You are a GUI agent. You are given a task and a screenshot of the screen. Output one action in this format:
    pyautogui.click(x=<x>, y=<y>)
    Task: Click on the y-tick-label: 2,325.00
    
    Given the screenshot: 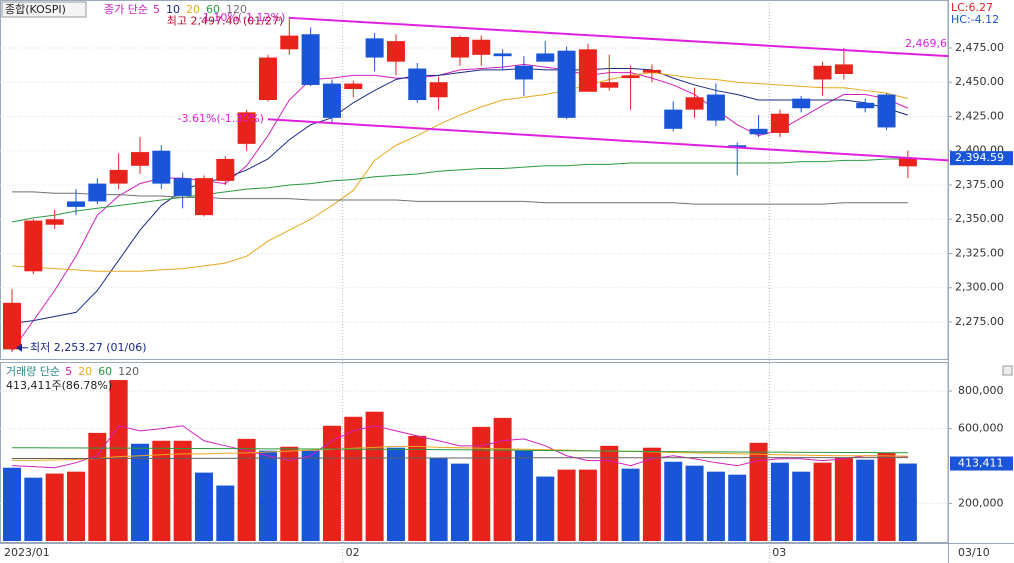 What is the action you would take?
    pyautogui.click(x=979, y=252)
    